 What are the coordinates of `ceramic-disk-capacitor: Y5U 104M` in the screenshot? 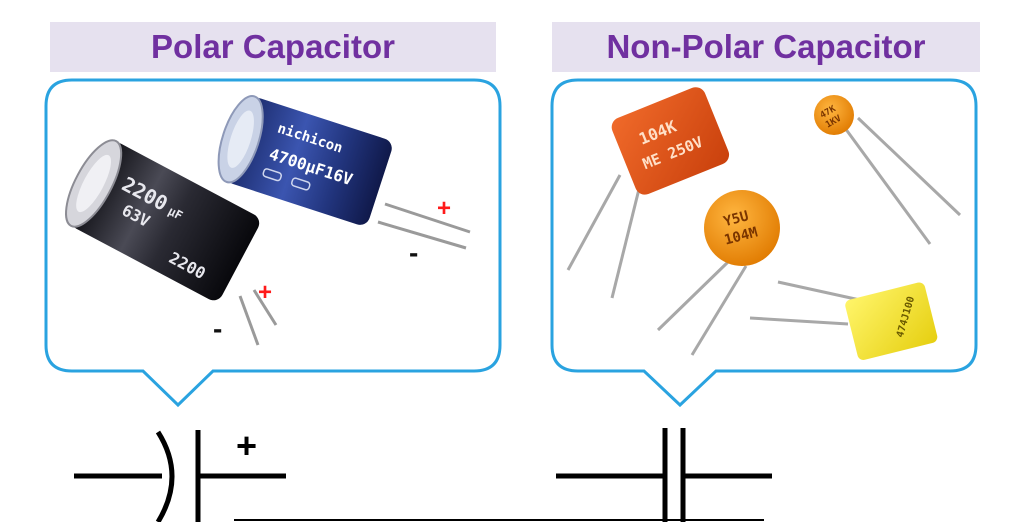 It's located at (718, 273).